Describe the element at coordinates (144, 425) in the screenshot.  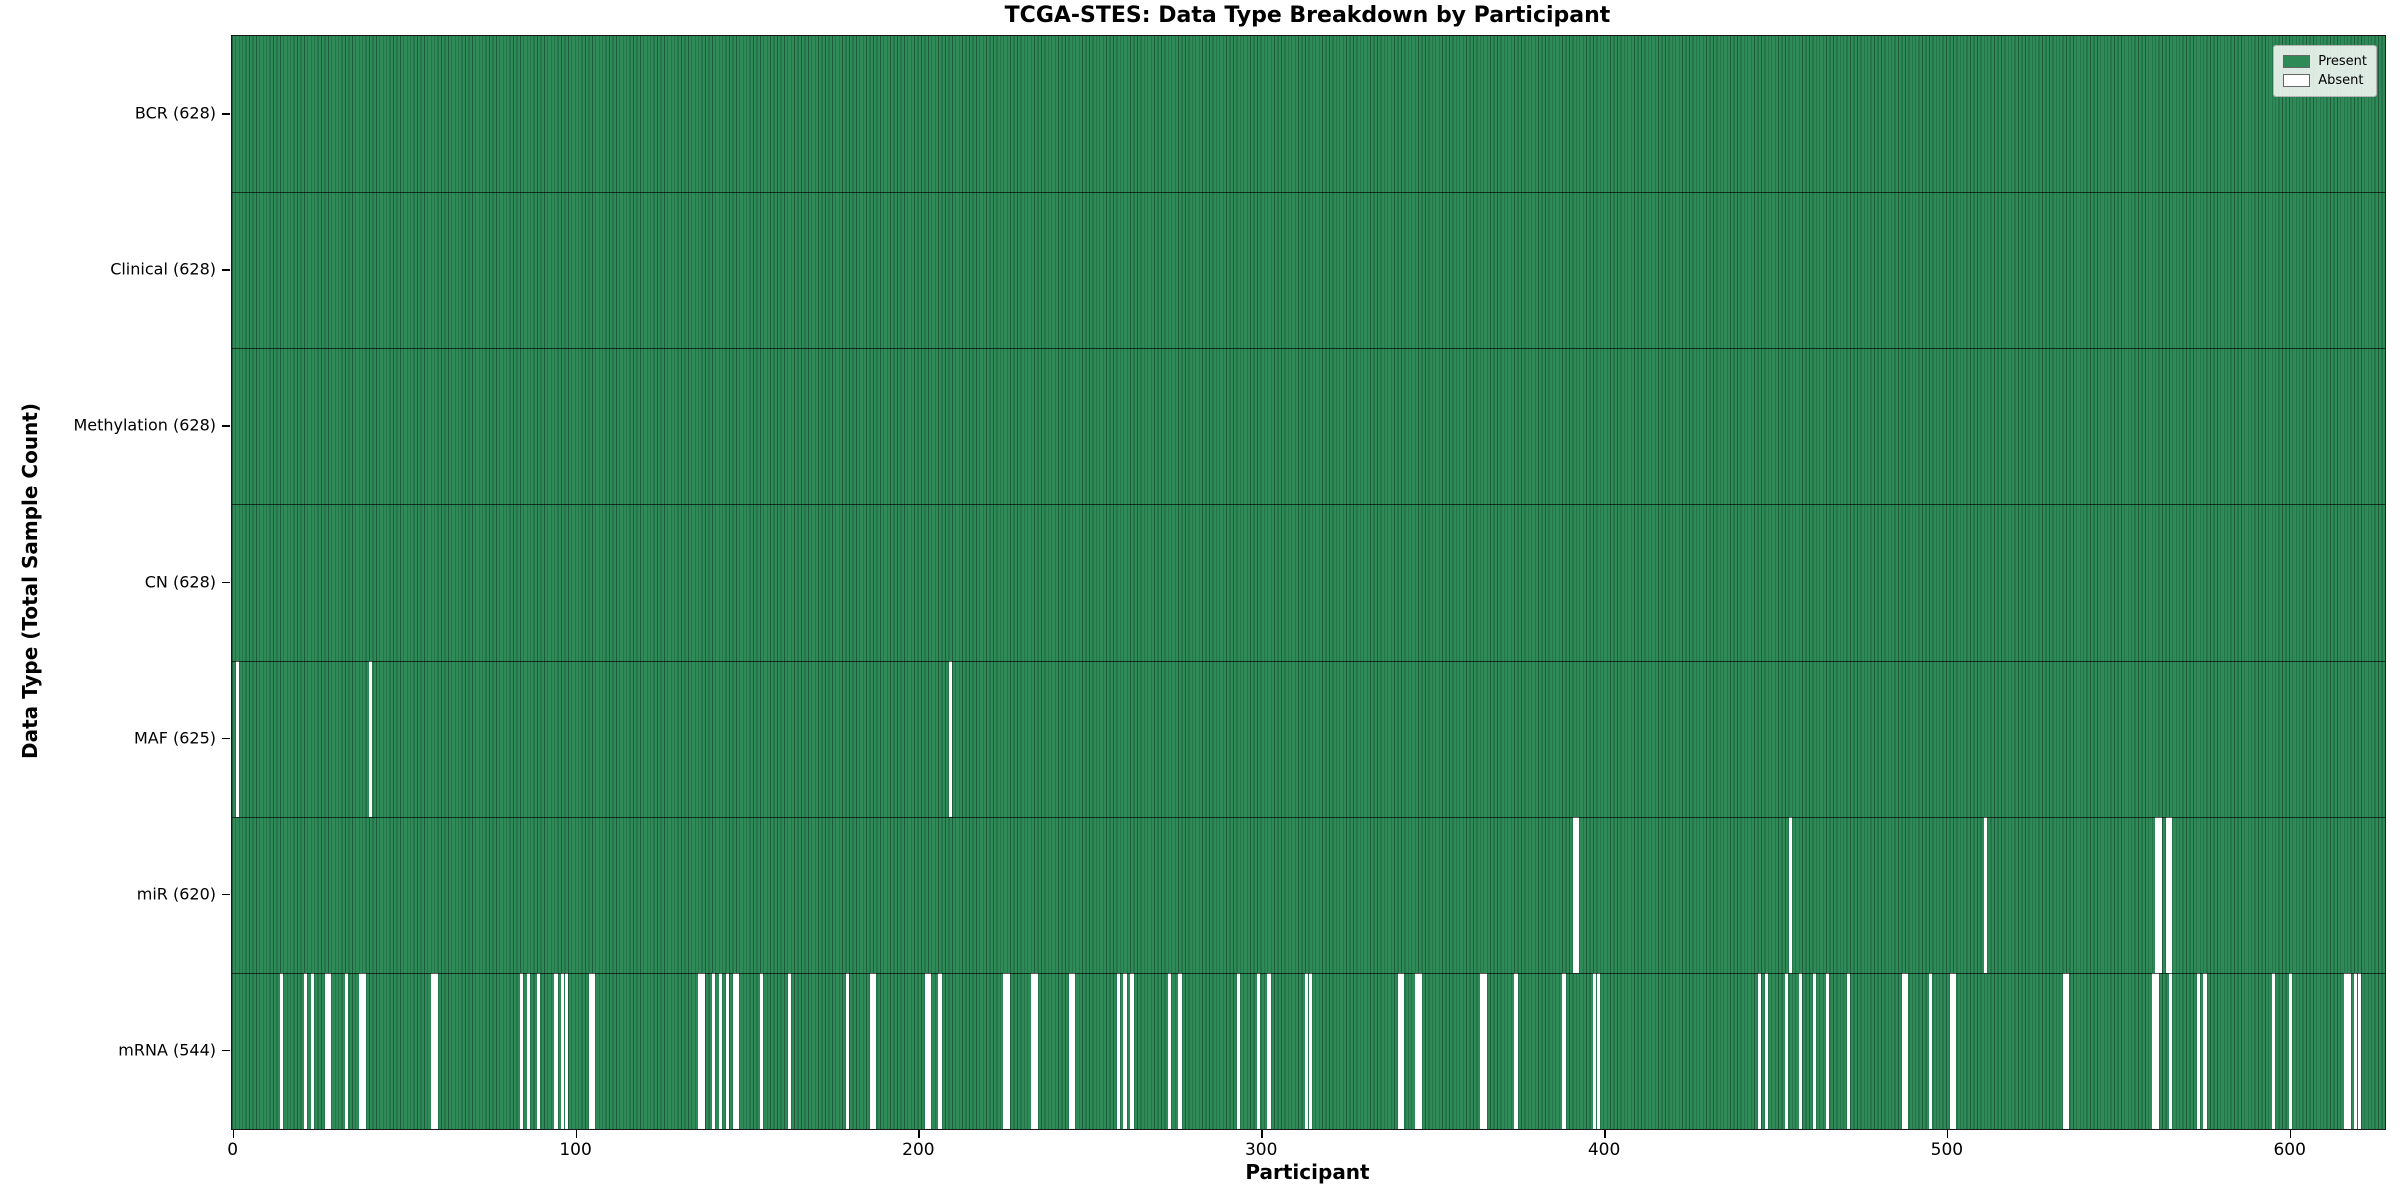
I see `y-tick-label: Methylation (628)` at that location.